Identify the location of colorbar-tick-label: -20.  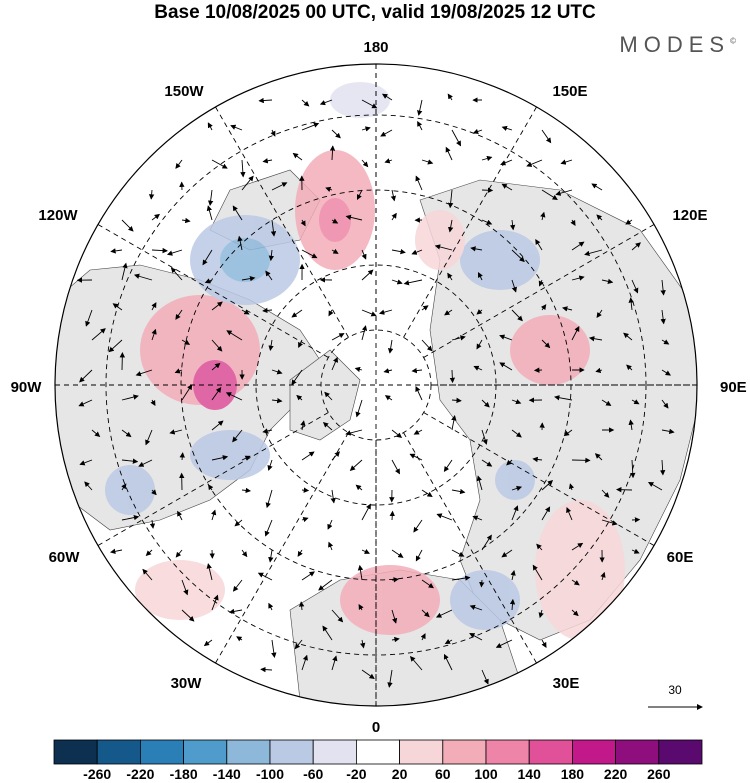
(356, 774).